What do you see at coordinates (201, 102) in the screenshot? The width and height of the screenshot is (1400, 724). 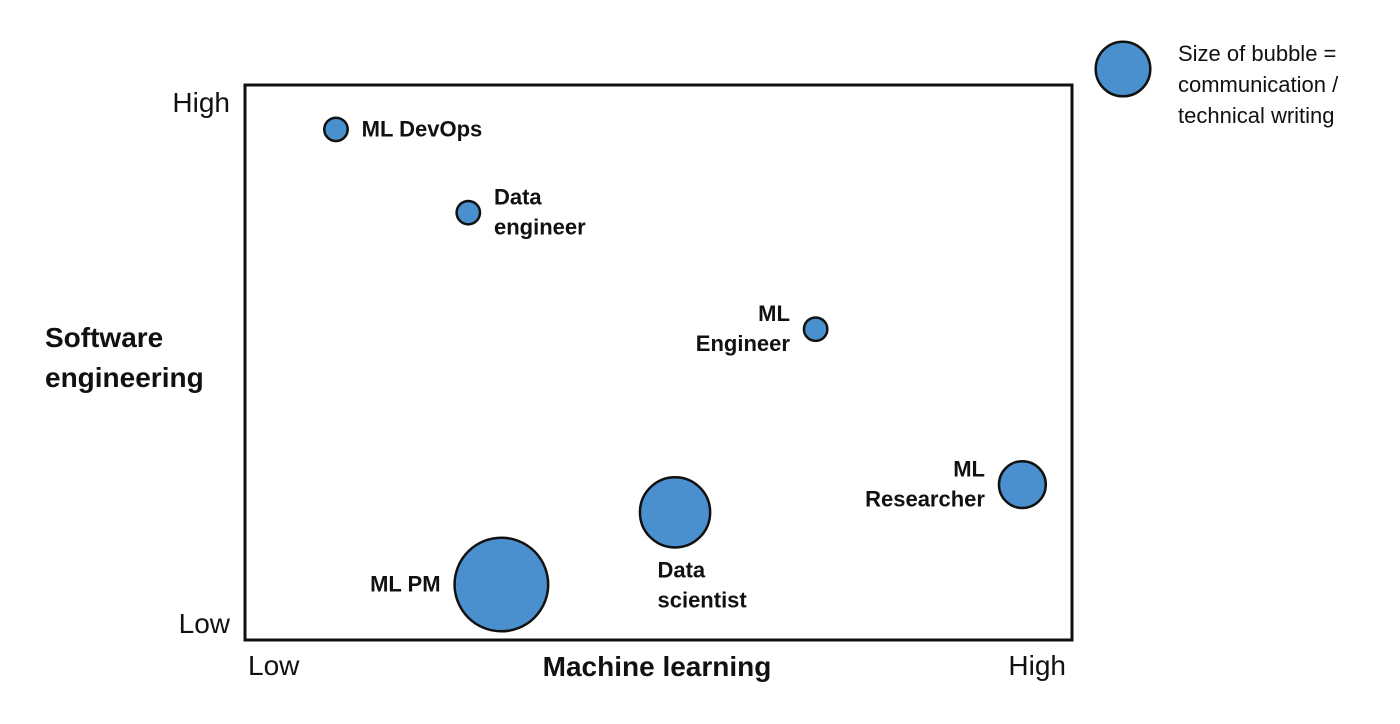 I see `y-tick-high: High` at bounding box center [201, 102].